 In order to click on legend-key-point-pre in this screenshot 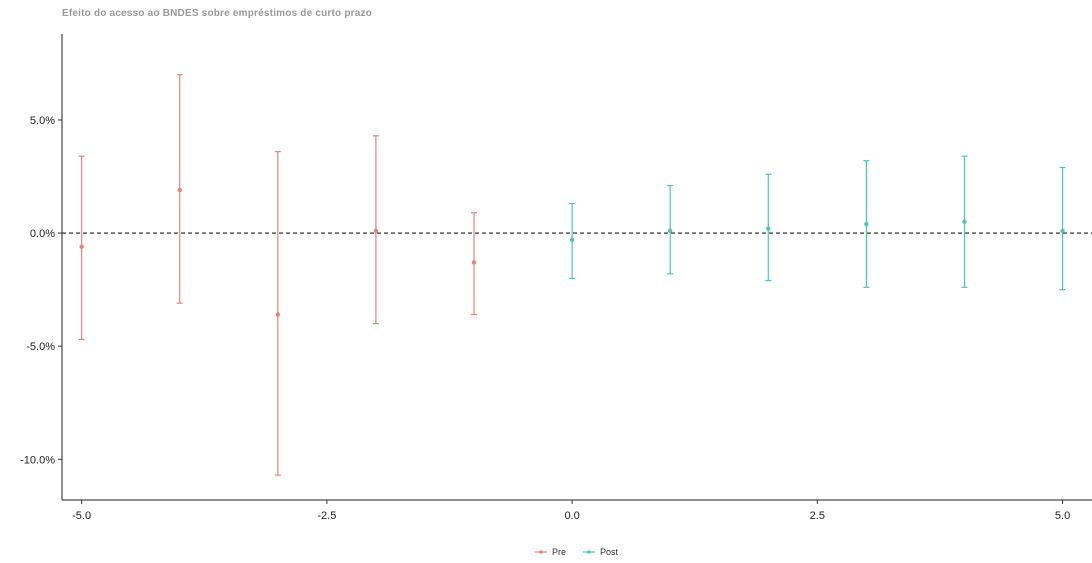, I will do `click(541, 552)`.